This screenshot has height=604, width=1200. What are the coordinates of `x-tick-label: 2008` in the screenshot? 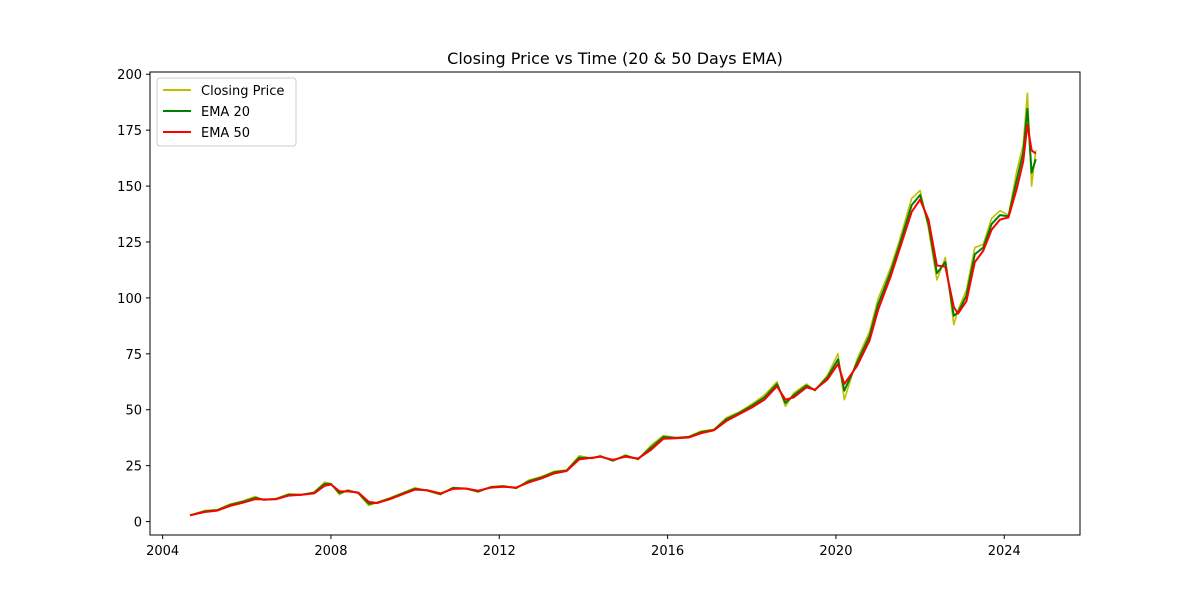 It's located at (330, 551).